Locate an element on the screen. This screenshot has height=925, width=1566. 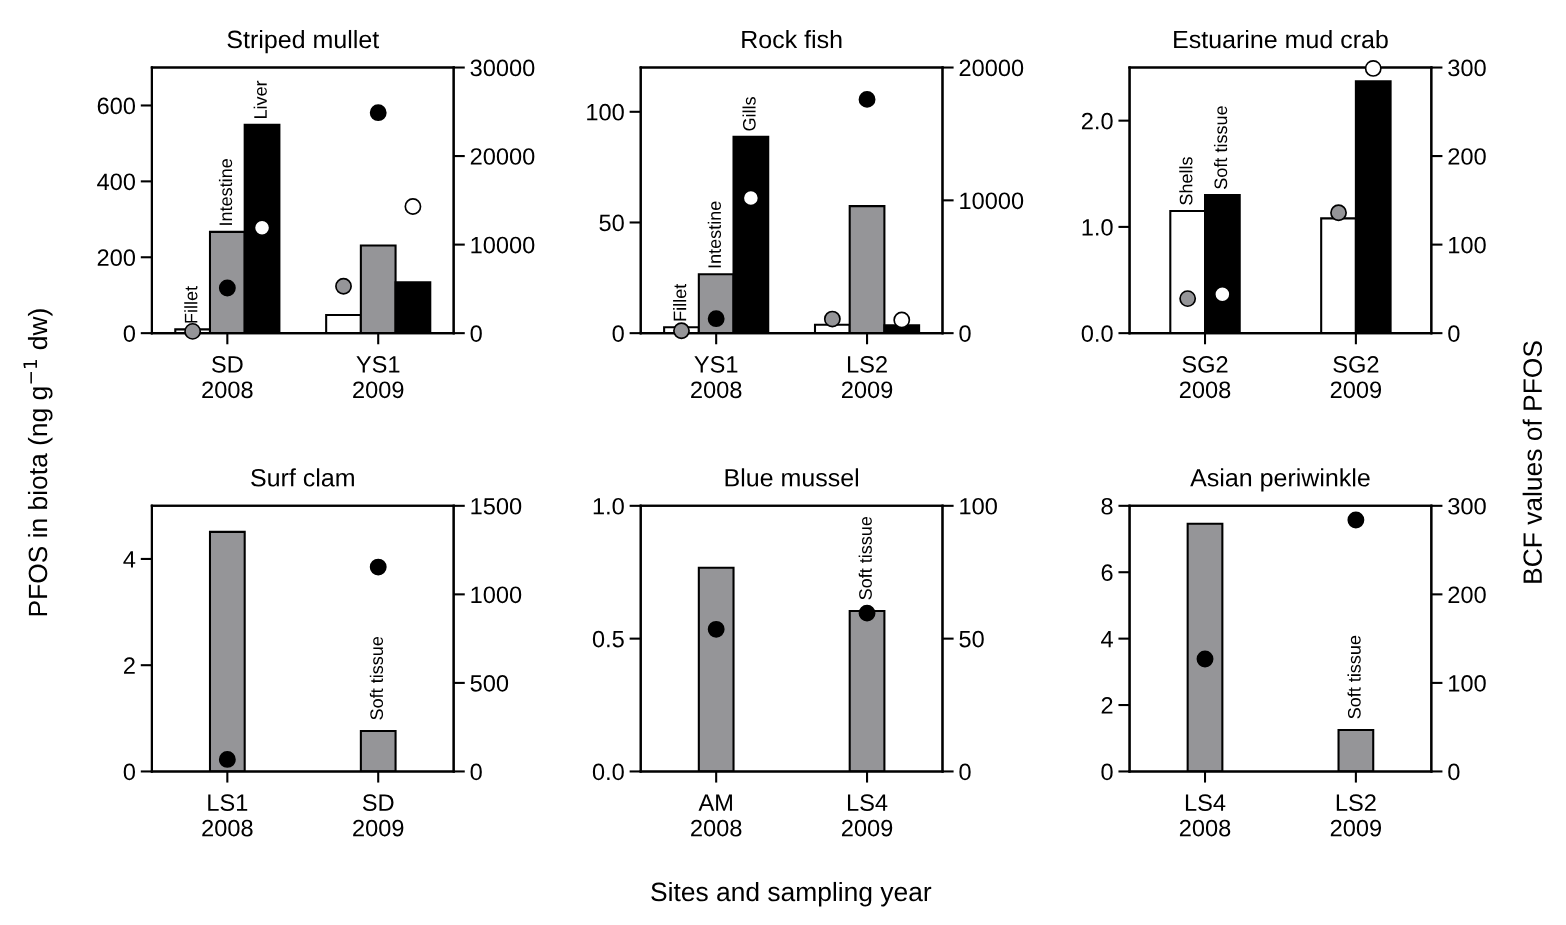
y2-tick-label: 500 is located at coordinates (489, 683).